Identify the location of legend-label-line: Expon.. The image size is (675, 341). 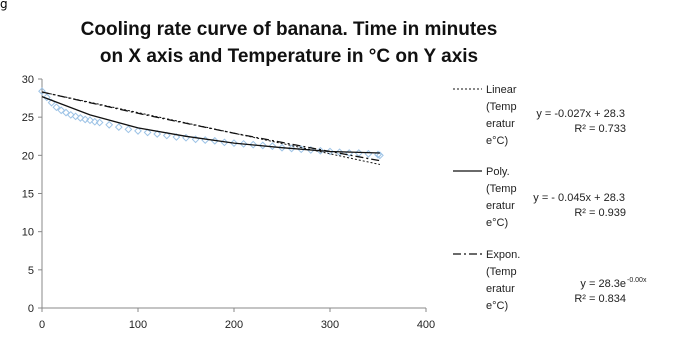
(503, 255).